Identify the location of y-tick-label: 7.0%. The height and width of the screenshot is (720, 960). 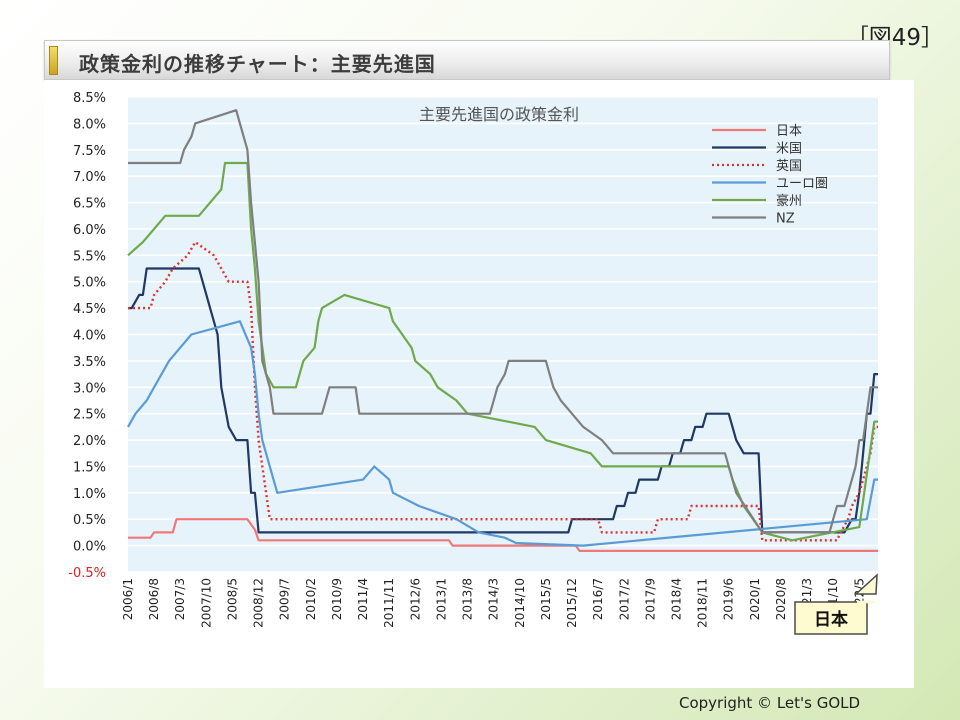
(89, 177).